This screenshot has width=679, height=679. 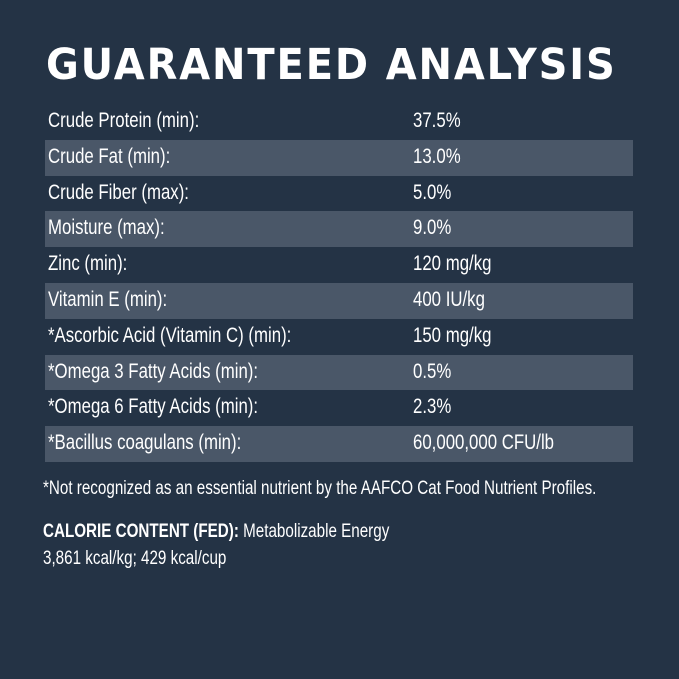 I want to click on row-label: *Bacillus coagulans (min):, so click(x=145, y=443).